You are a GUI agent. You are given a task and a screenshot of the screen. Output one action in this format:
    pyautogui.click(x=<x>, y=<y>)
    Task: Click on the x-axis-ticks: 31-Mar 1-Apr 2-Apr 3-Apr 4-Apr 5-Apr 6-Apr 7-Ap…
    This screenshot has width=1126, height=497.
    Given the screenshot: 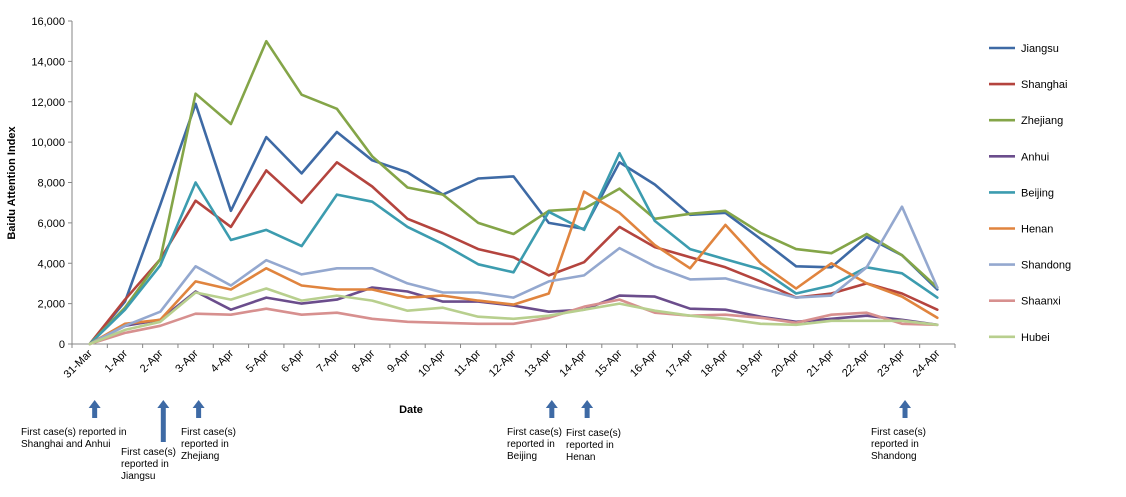 What is the action you would take?
    pyautogui.click(x=509, y=362)
    